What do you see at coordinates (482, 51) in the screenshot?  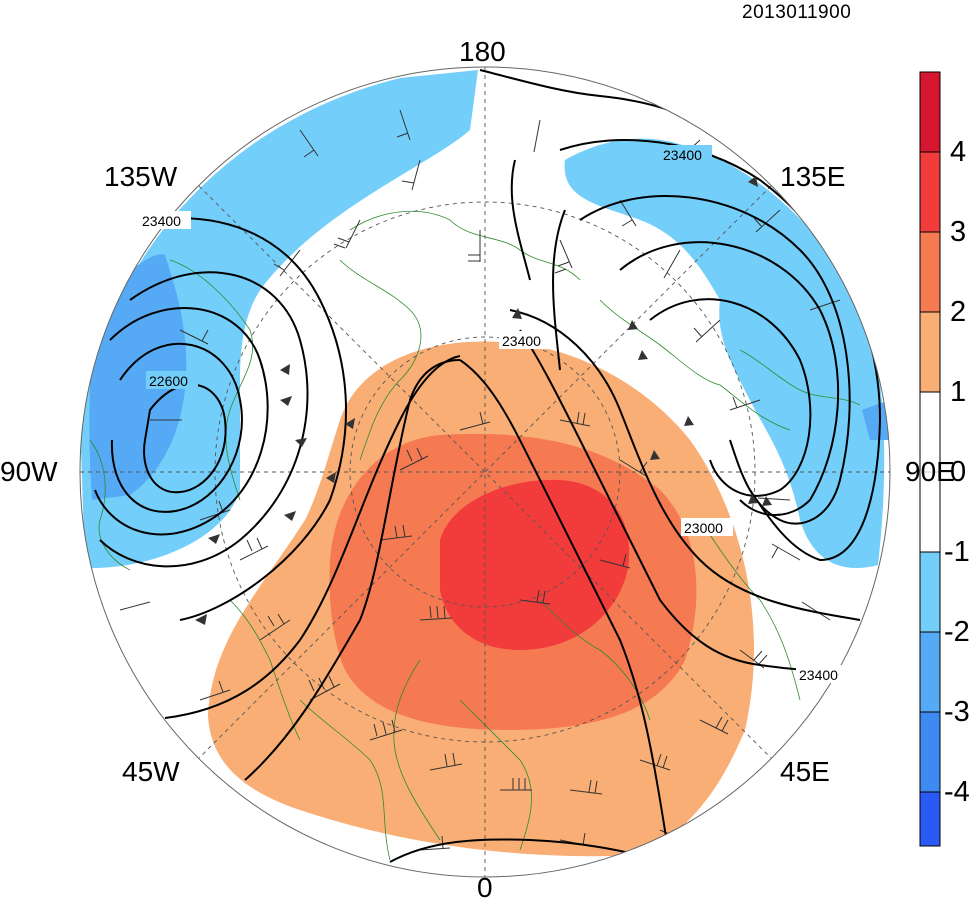 I see `longitude-label-180: 180` at bounding box center [482, 51].